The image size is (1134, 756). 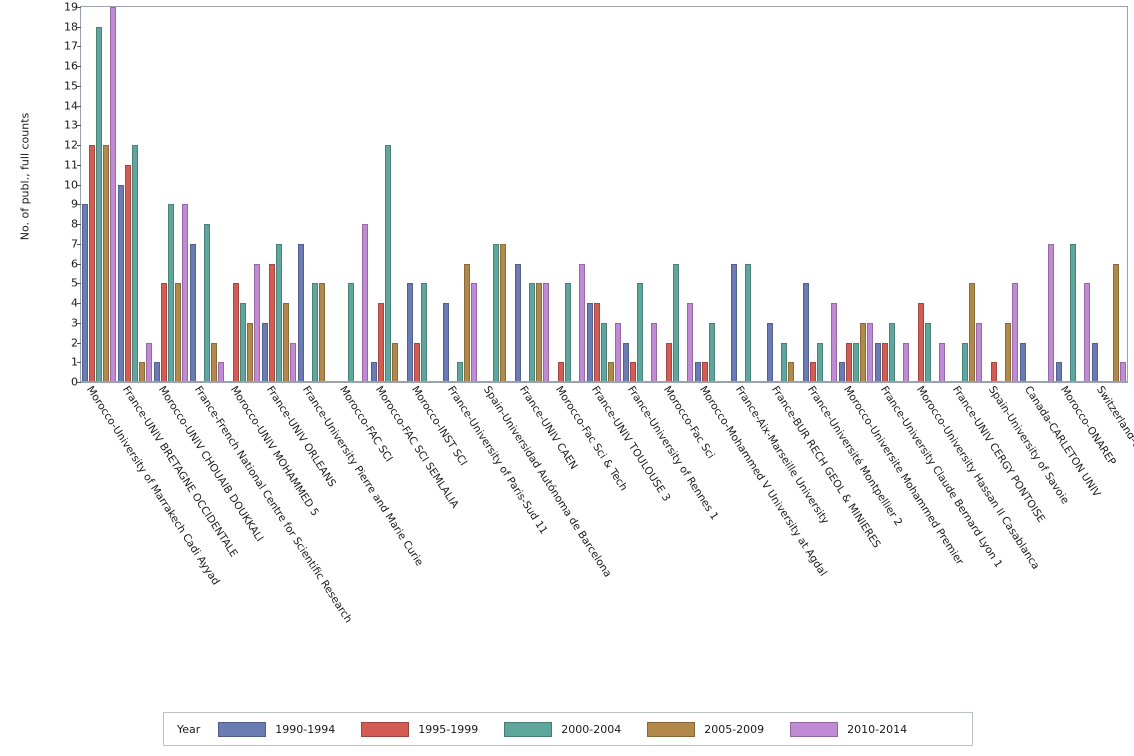 I want to click on legend-label: 1995-1999, so click(x=448, y=729).